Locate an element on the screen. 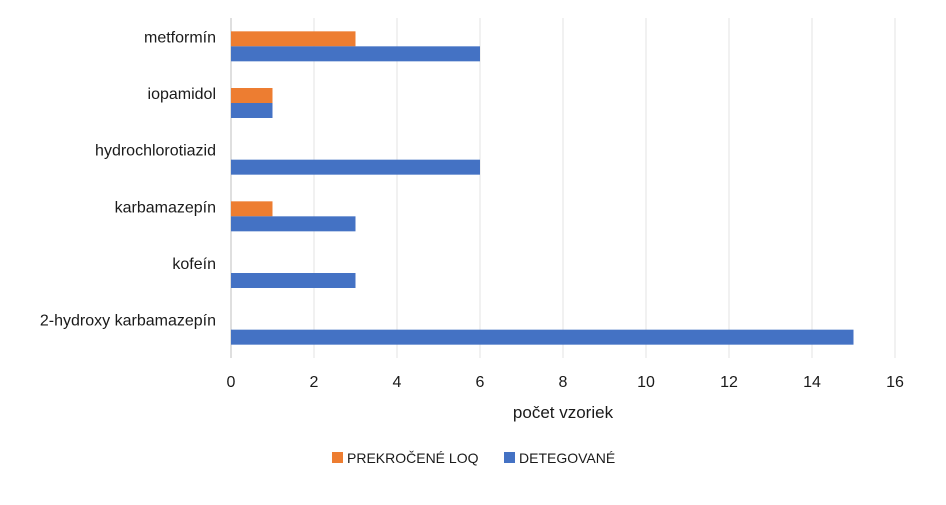 This screenshot has height=505, width=946. x-tick-label: 4 is located at coordinates (397, 382).